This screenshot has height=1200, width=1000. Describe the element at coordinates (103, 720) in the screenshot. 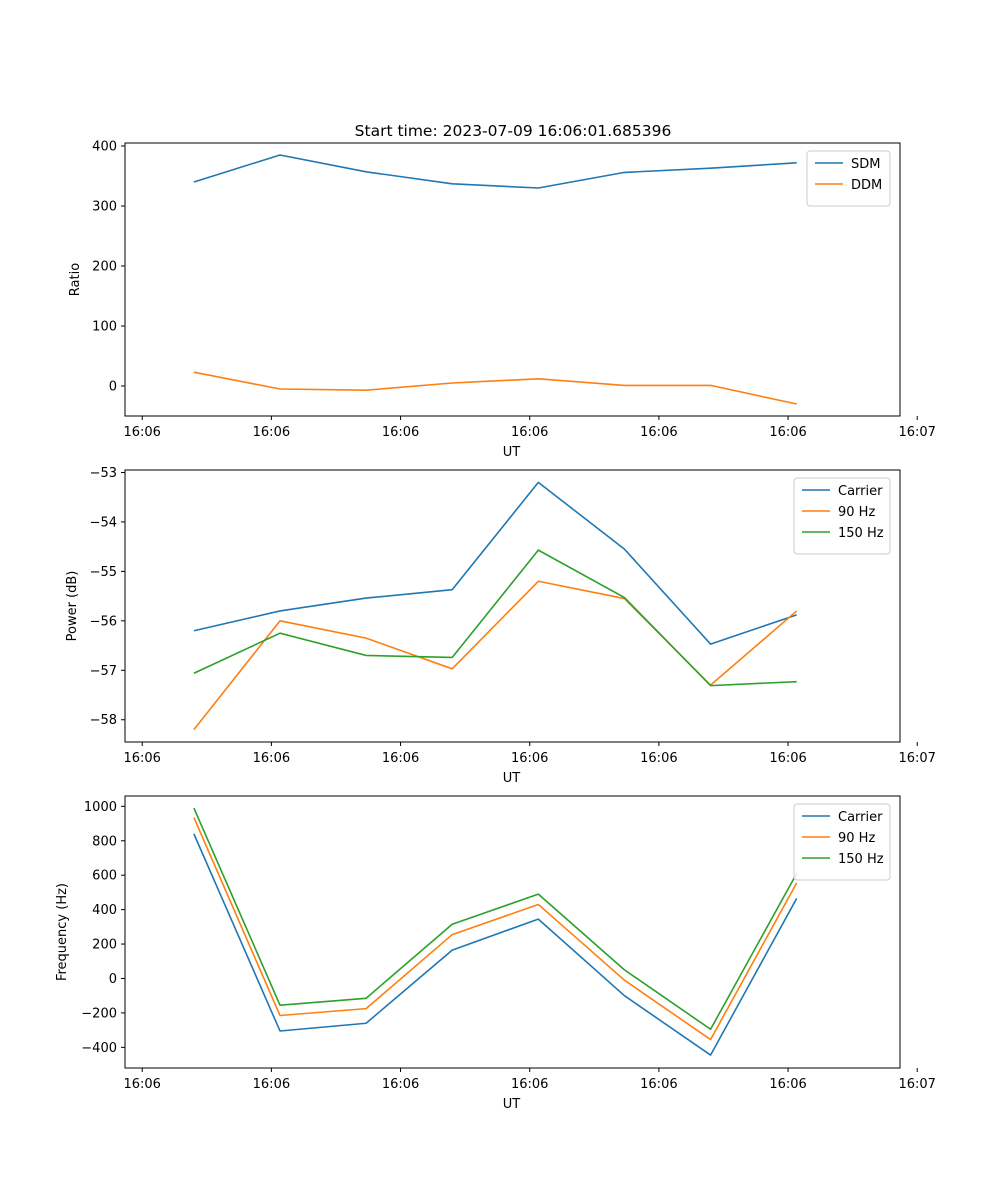

I see `power-y-tick-label: −58` at that location.